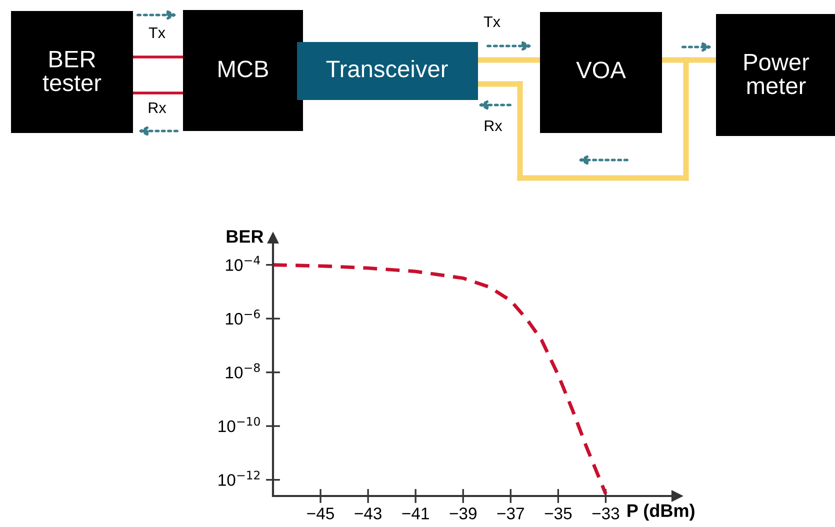 Image resolution: width=835 pixels, height=527 pixels. I want to click on text: Transceiver, so click(387, 69).